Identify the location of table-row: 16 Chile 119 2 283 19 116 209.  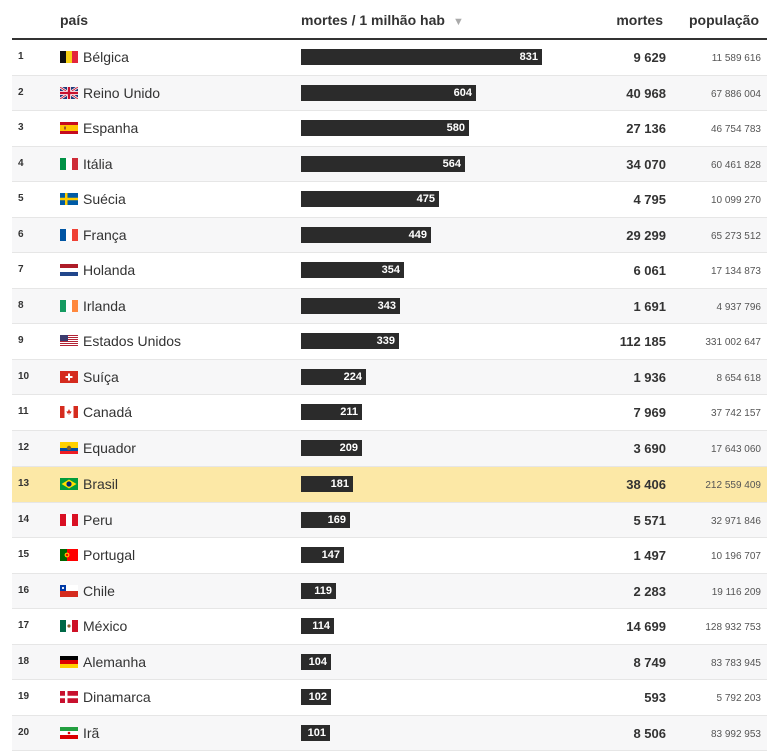
(389, 591).